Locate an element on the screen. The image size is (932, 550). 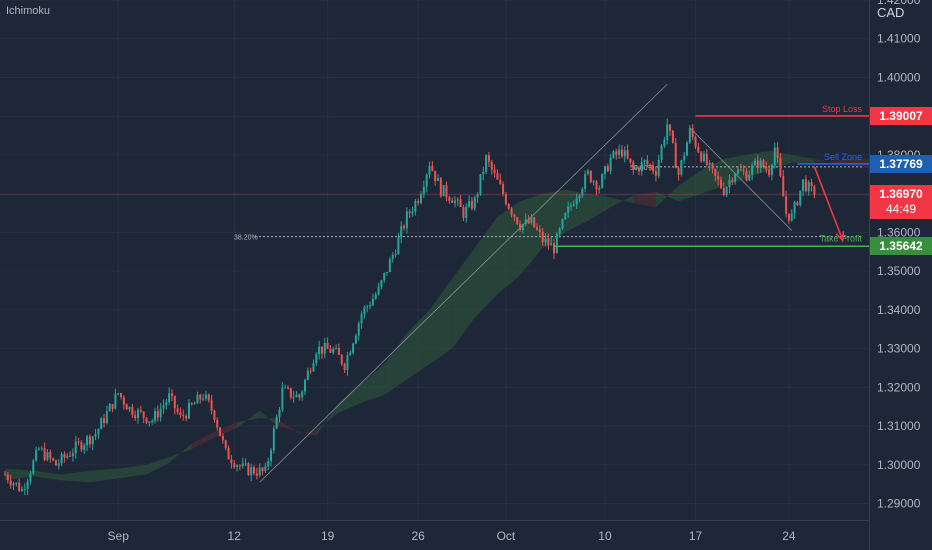
stop-loss-price-tag: 1.39007 is located at coordinates (901, 115).